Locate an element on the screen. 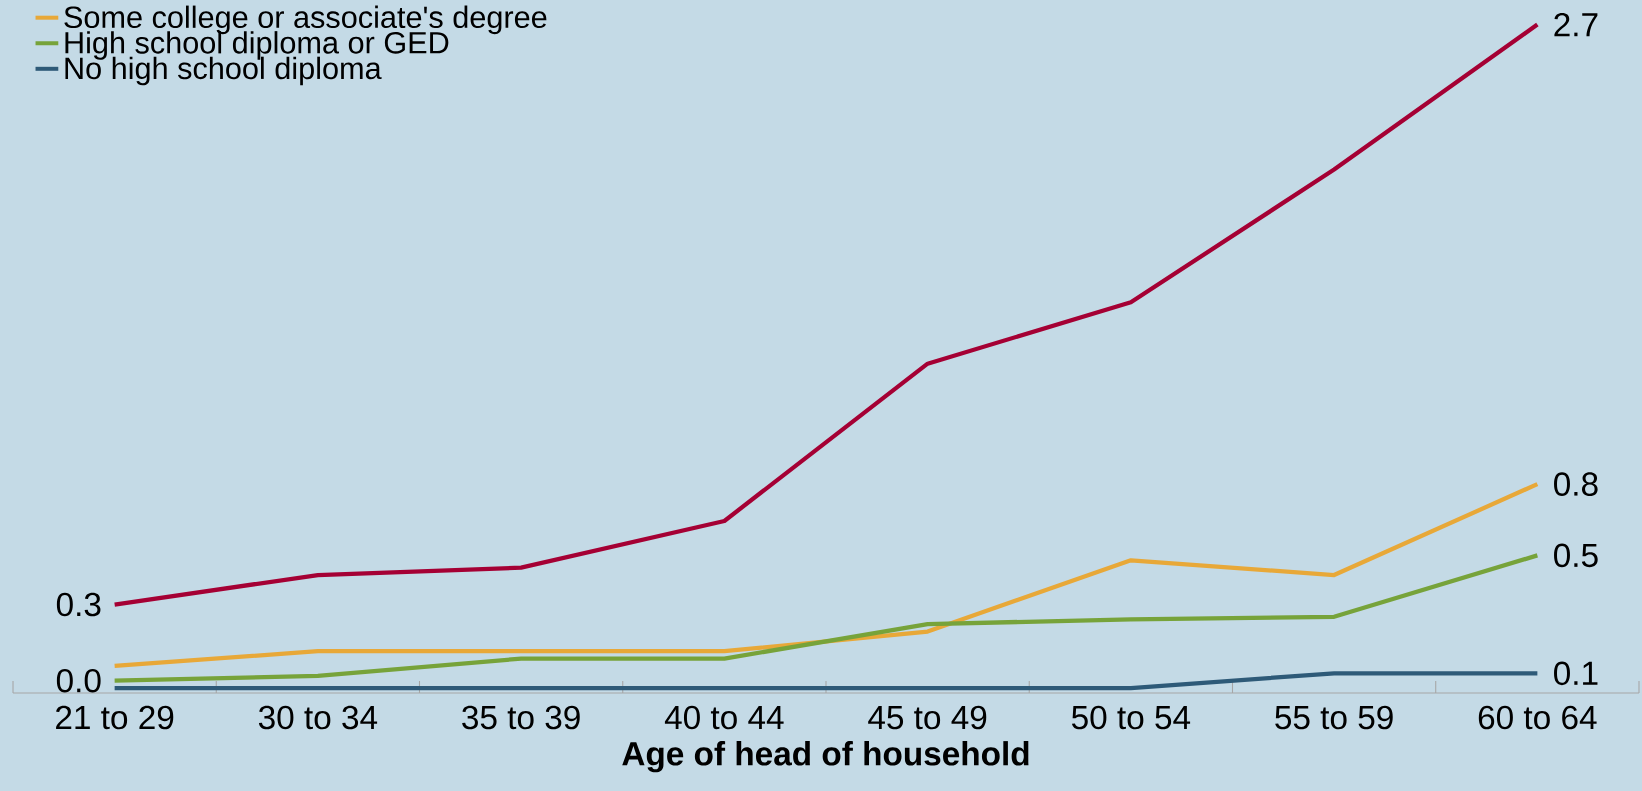 The height and width of the screenshot is (791, 1642). data-label: 0.1 is located at coordinates (1576, 673).